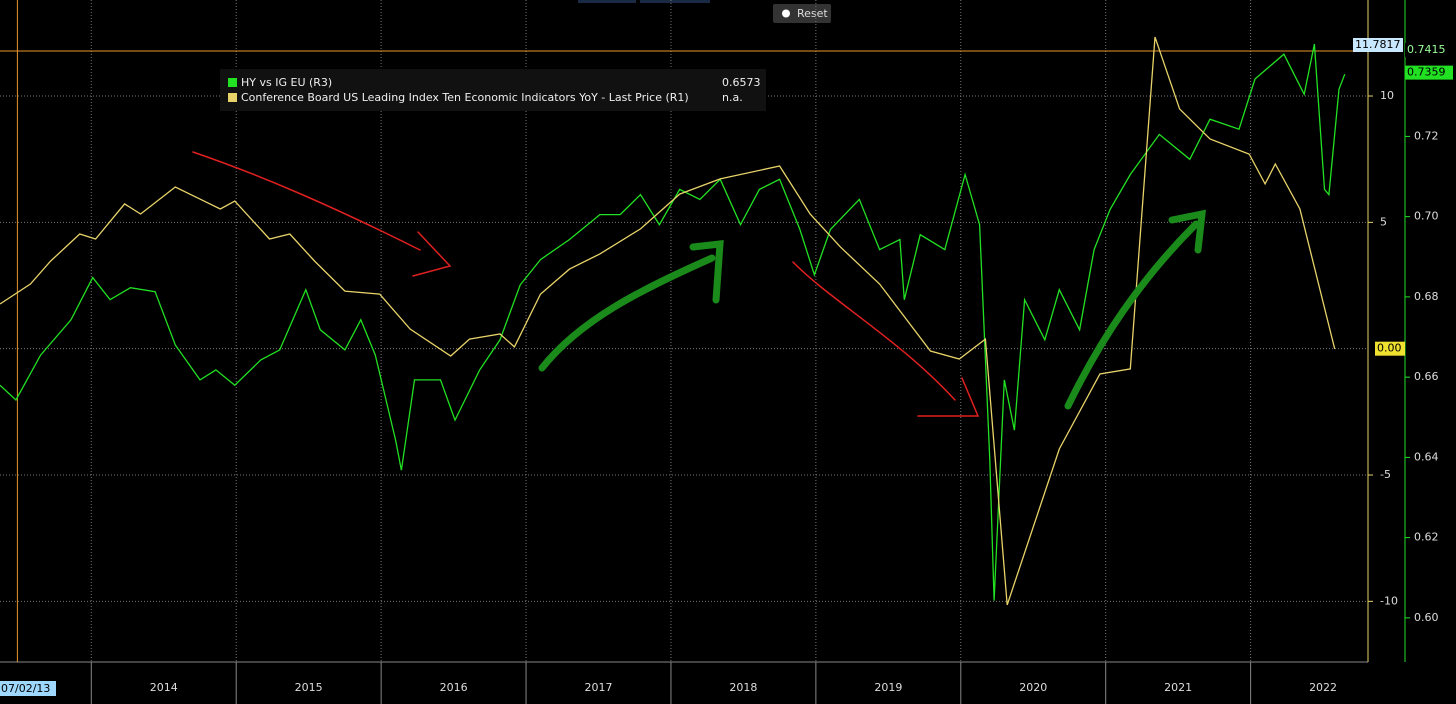  Describe the element at coordinates (309, 687) in the screenshot. I see `x-tick-label: 2015` at that location.